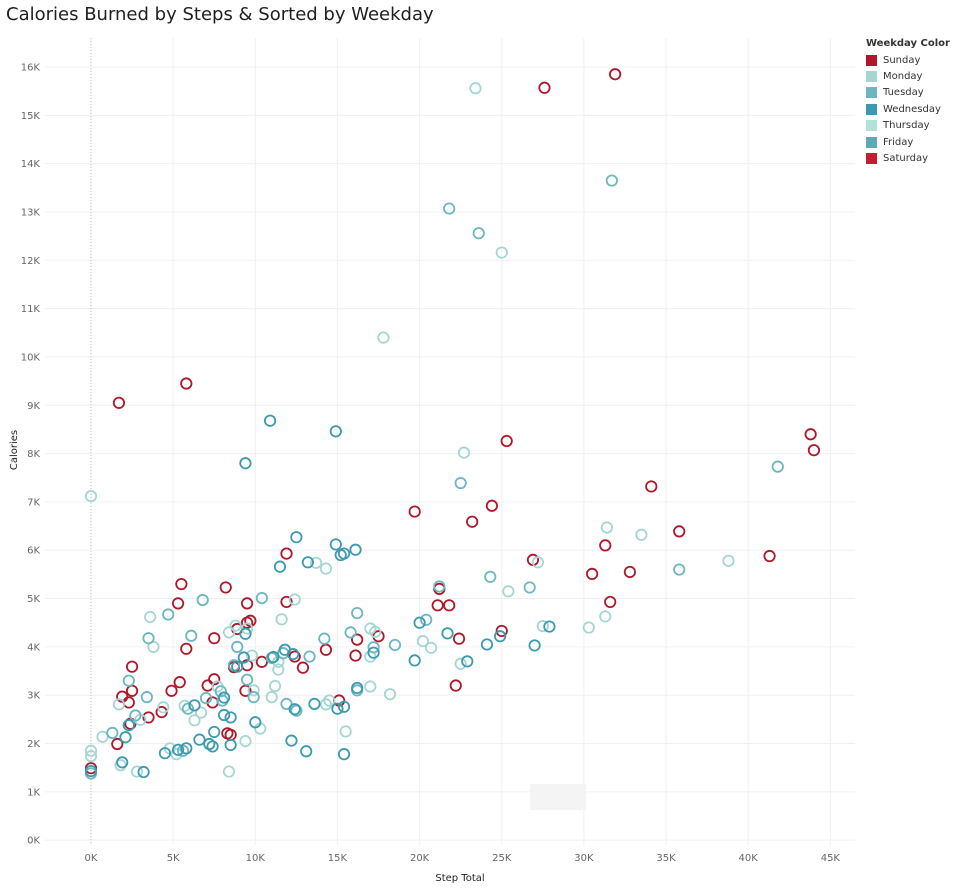  I want to click on legend-item-tuesday: Tuesday, so click(908, 93).